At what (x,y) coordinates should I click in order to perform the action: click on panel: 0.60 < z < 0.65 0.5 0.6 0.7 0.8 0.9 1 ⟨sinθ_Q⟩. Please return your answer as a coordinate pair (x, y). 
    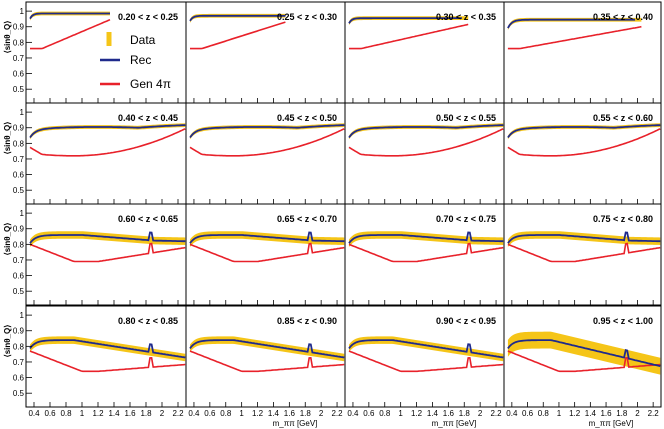
    Looking at the image, I should click on (95, 254).